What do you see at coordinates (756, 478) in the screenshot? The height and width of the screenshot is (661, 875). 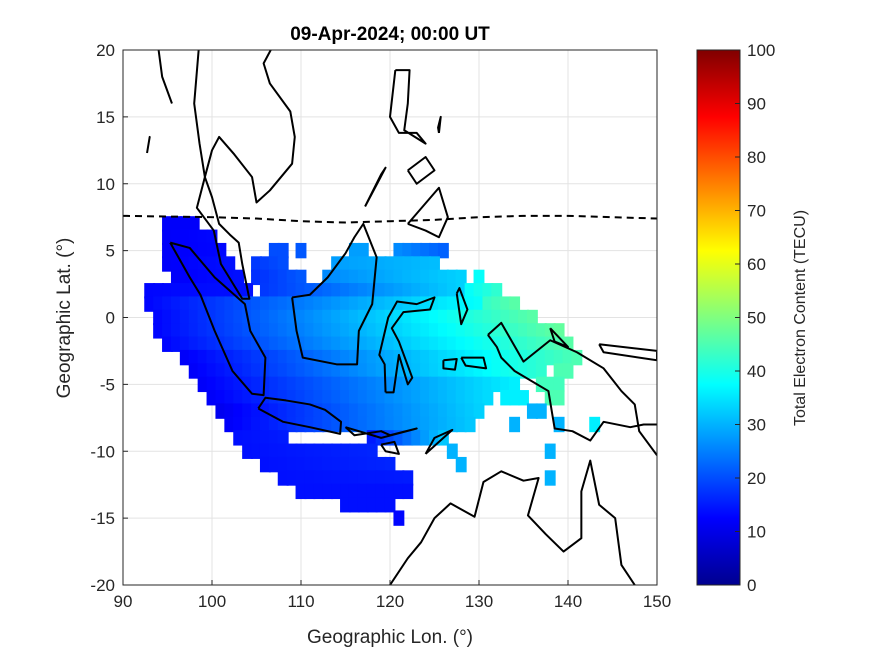 I see `colorbar-tick-label: 20` at bounding box center [756, 478].